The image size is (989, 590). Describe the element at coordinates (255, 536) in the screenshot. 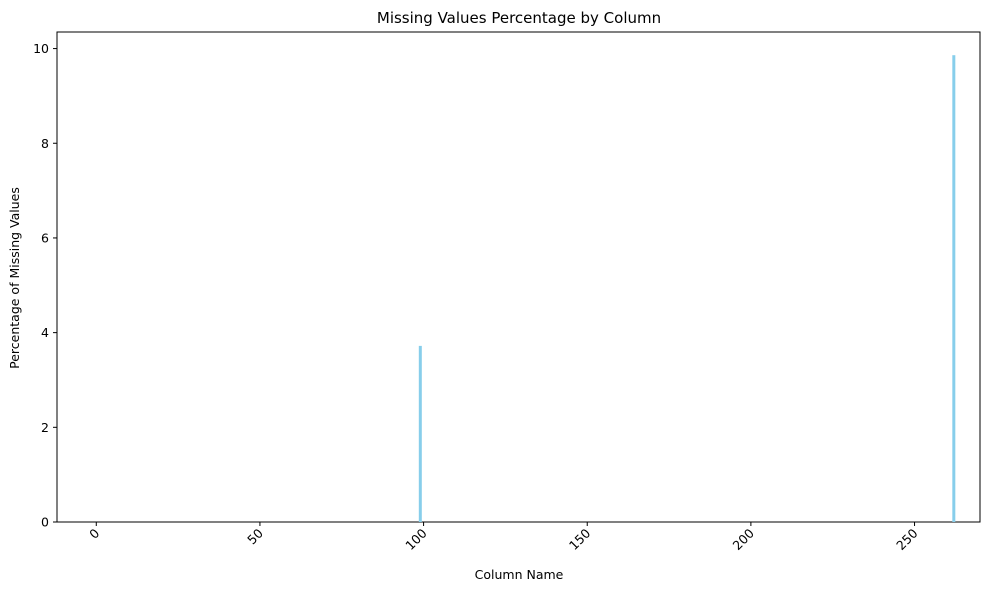

I see `x-tick-label: 50` at that location.